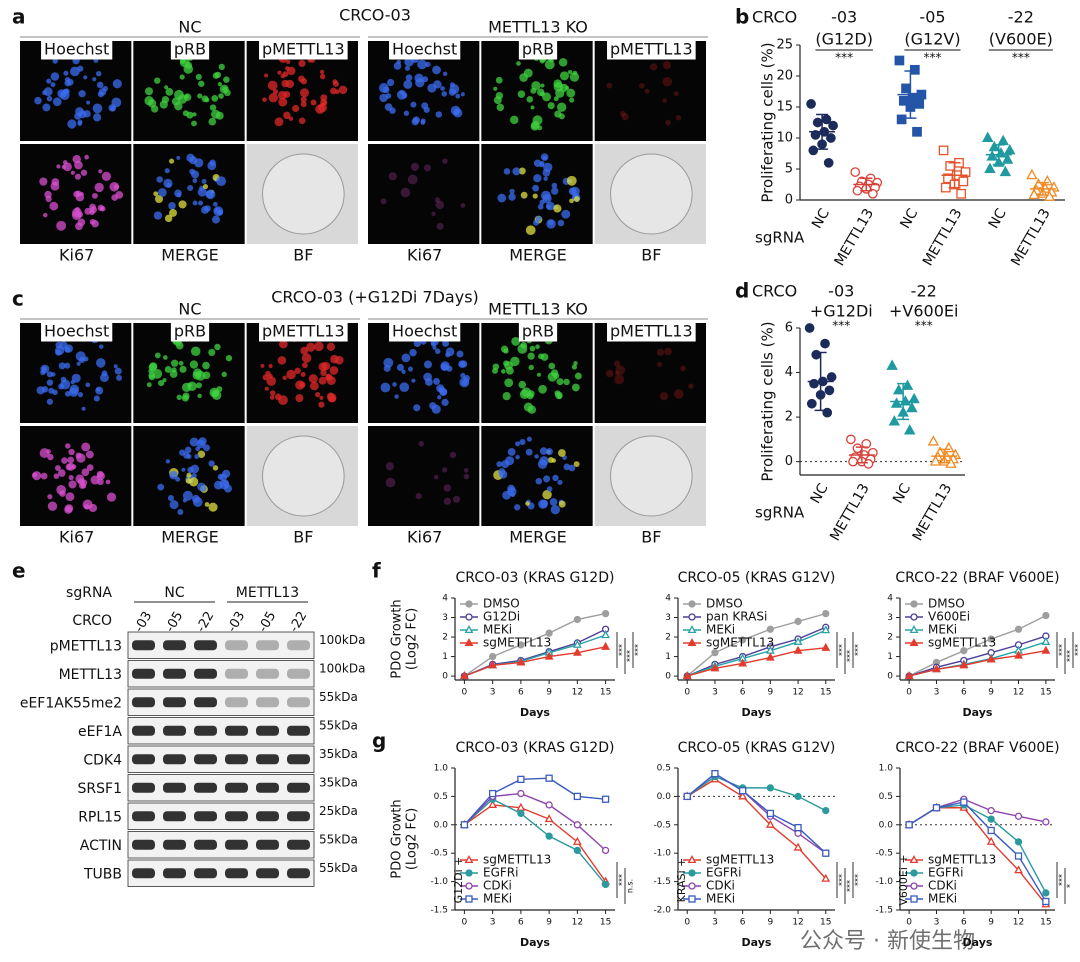  Describe the element at coordinates (890, 657) in the screenshot. I see `y-tick-label: 1` at that location.